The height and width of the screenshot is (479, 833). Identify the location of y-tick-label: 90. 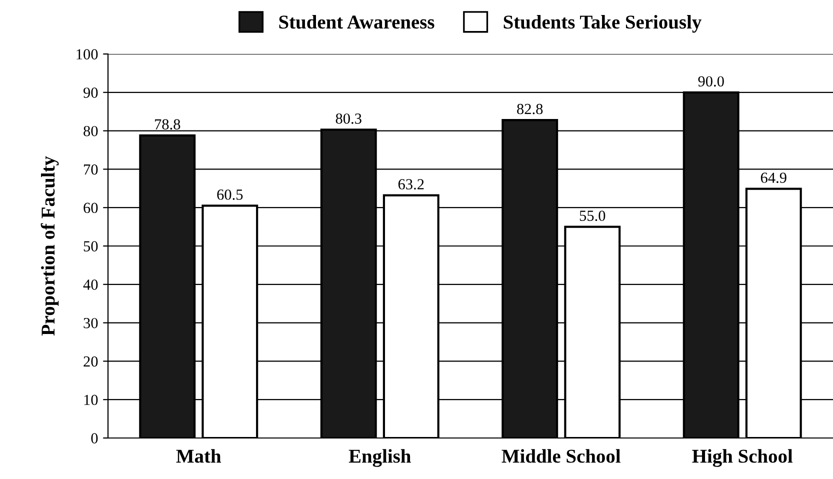
(90, 93).